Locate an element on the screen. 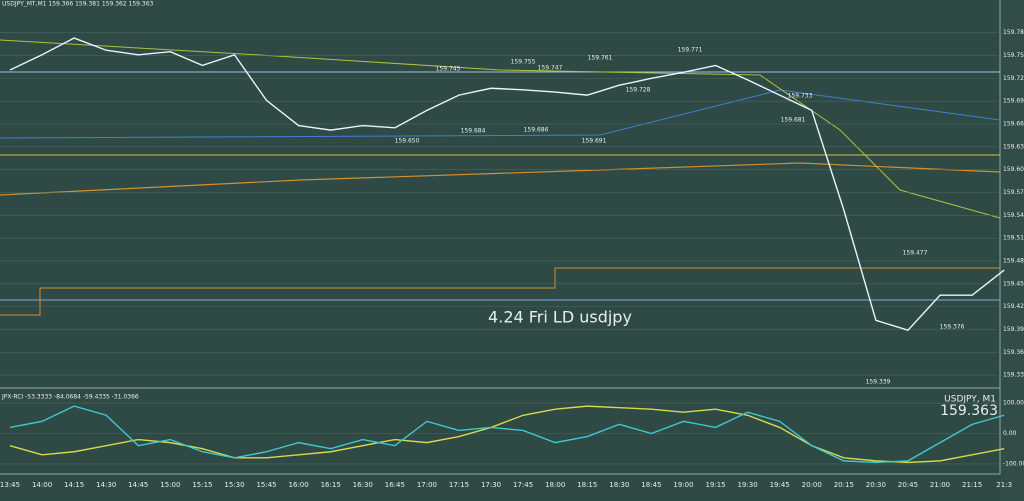 This screenshot has width=1024, height=501. y-tick-label: 159.395 is located at coordinates (1013, 329).